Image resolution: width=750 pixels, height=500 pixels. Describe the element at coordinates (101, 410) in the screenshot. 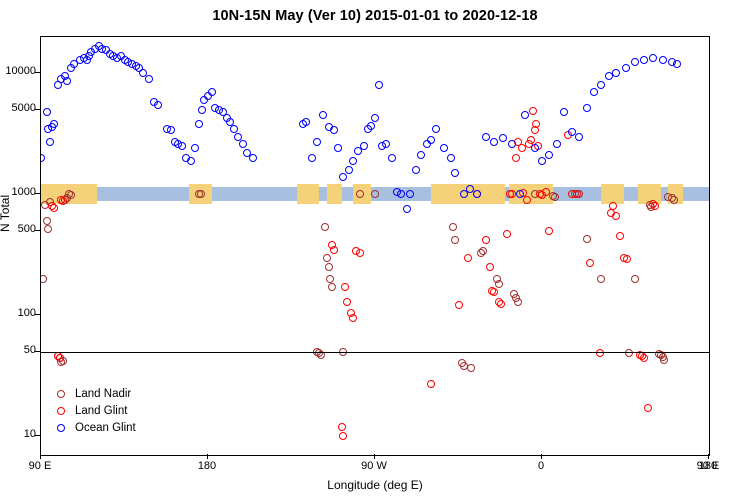

I see `legend-label-land-glint: Land Glint` at that location.